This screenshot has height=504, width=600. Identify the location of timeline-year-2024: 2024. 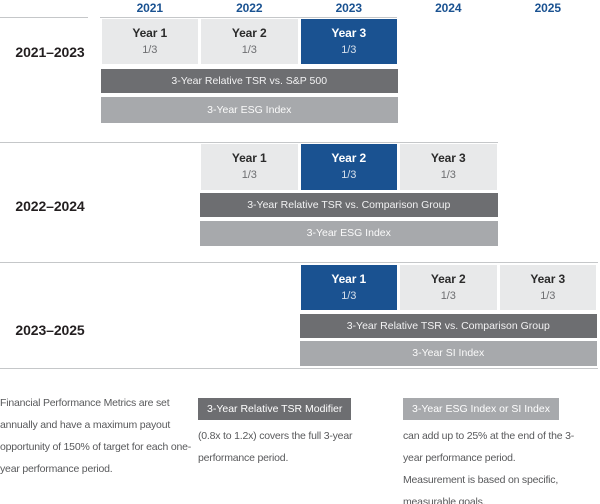
(448, 8).